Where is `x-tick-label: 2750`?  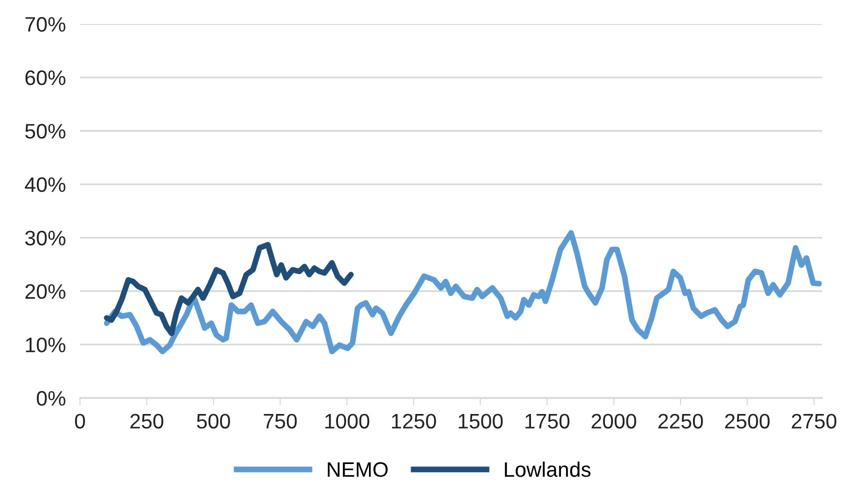 x-tick-label: 2750 is located at coordinates (814, 421).